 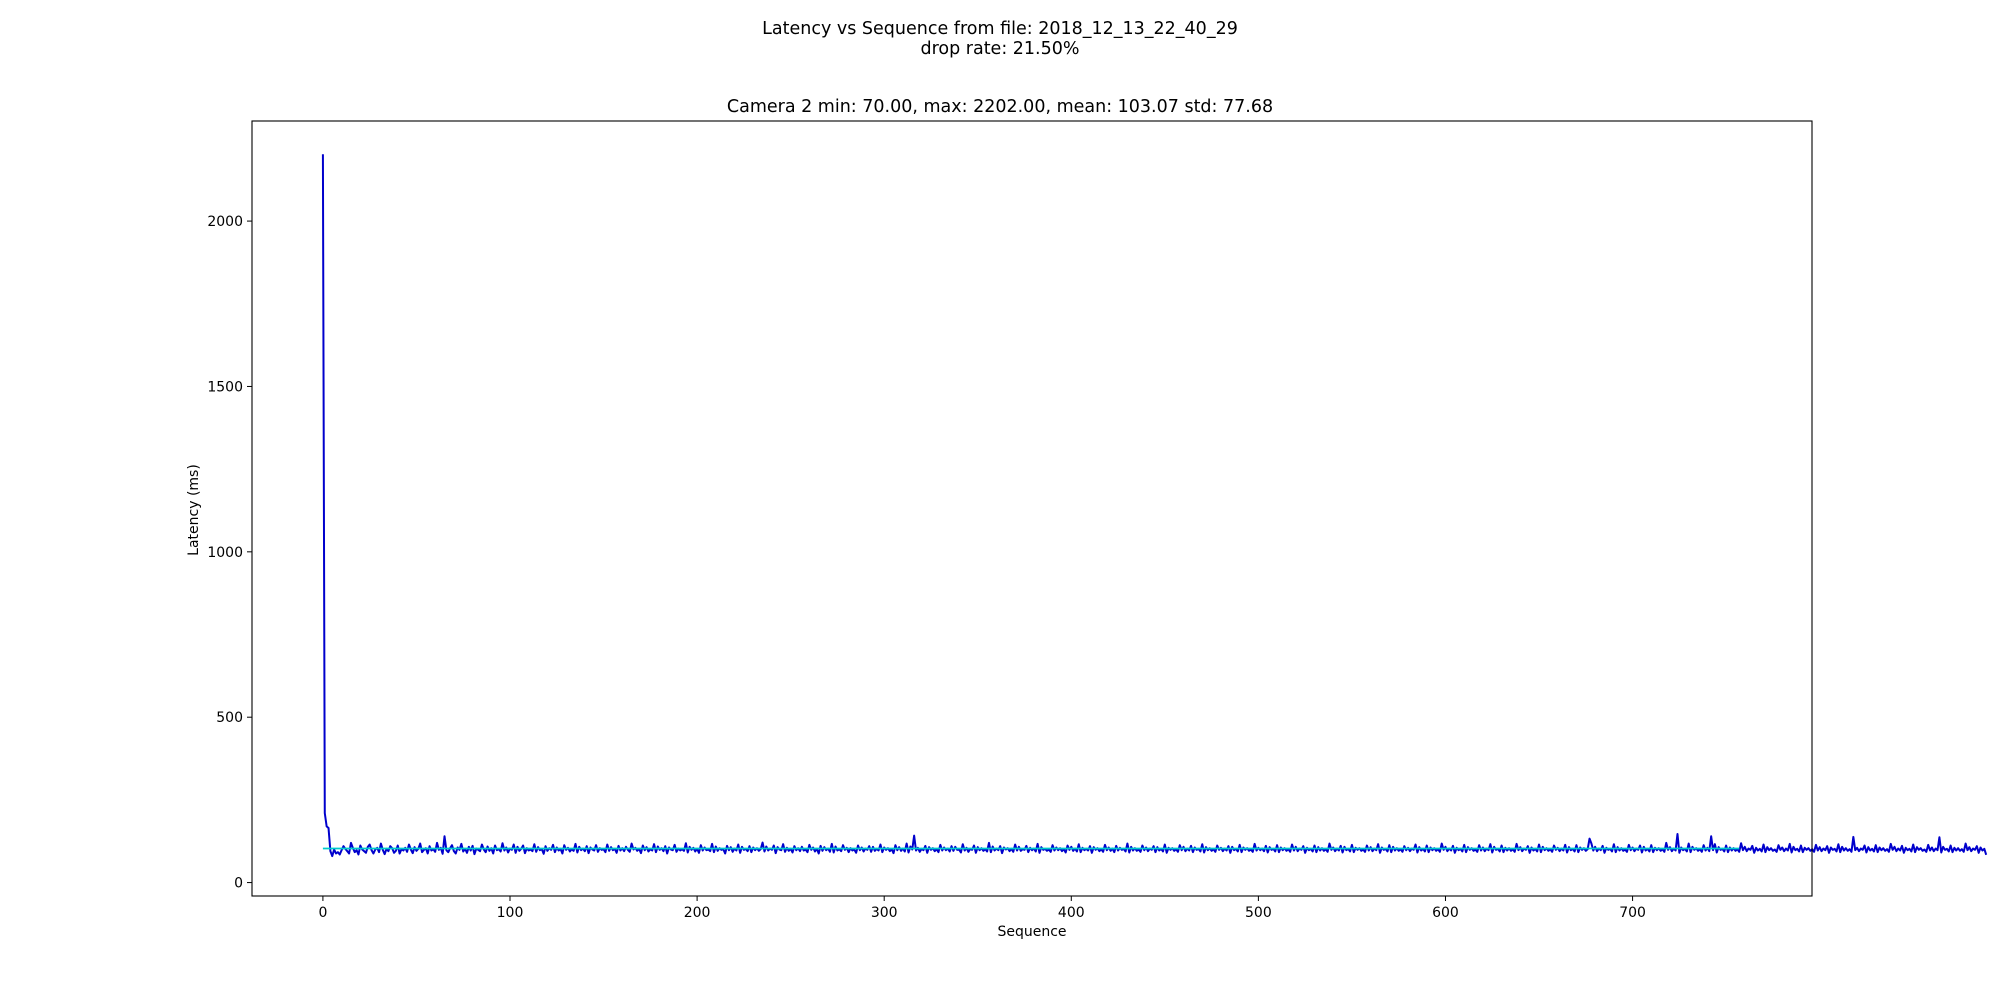 I want to click on y-tick-label: 0, so click(x=238, y=884).